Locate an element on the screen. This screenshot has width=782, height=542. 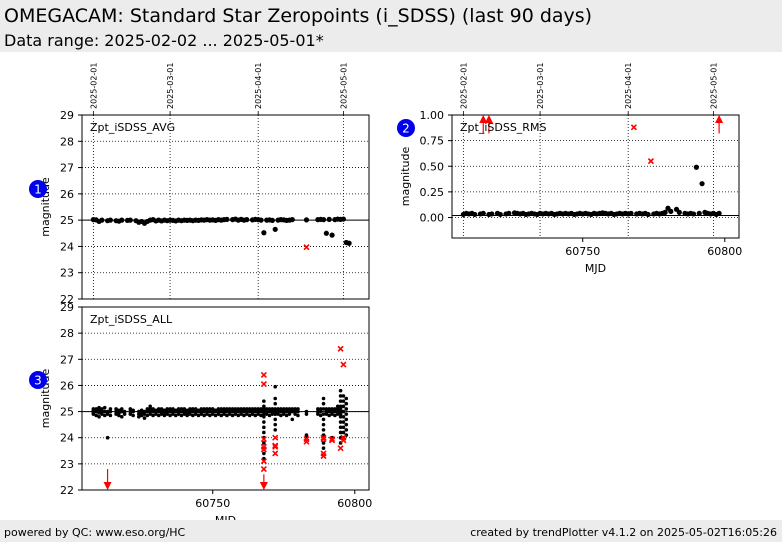
y-tick-label: 24 is located at coordinates (67, 246).